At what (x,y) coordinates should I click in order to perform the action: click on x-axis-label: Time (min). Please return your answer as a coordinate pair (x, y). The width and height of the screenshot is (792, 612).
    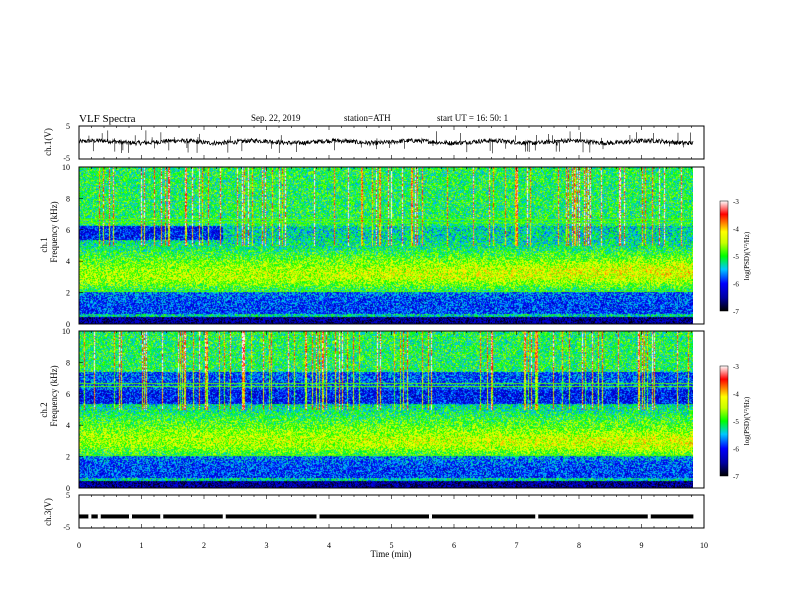
    Looking at the image, I should click on (391, 554).